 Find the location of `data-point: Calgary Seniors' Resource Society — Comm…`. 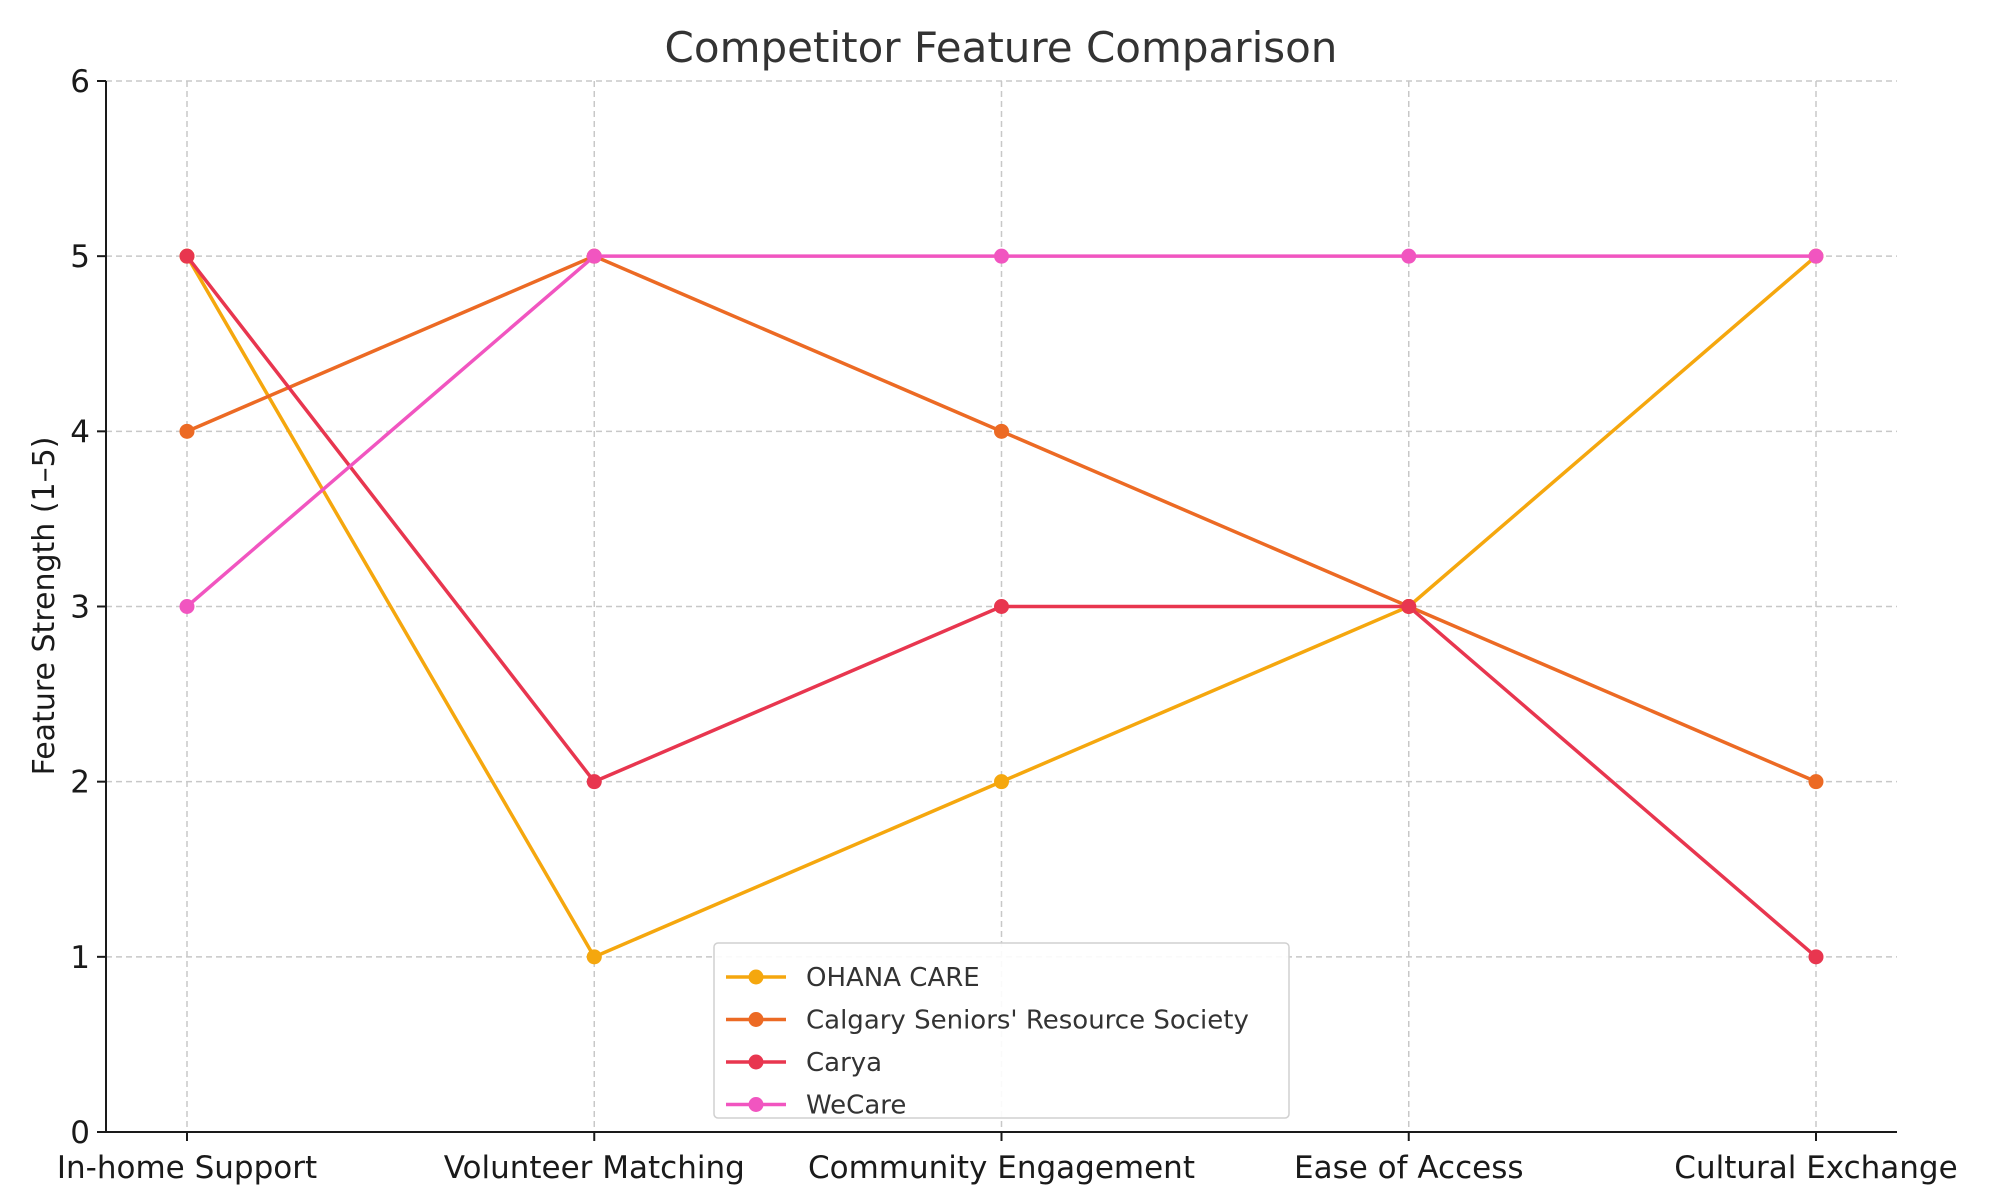

data-point: Calgary Seniors' Resource Society — Comm… is located at coordinates (1001, 431).